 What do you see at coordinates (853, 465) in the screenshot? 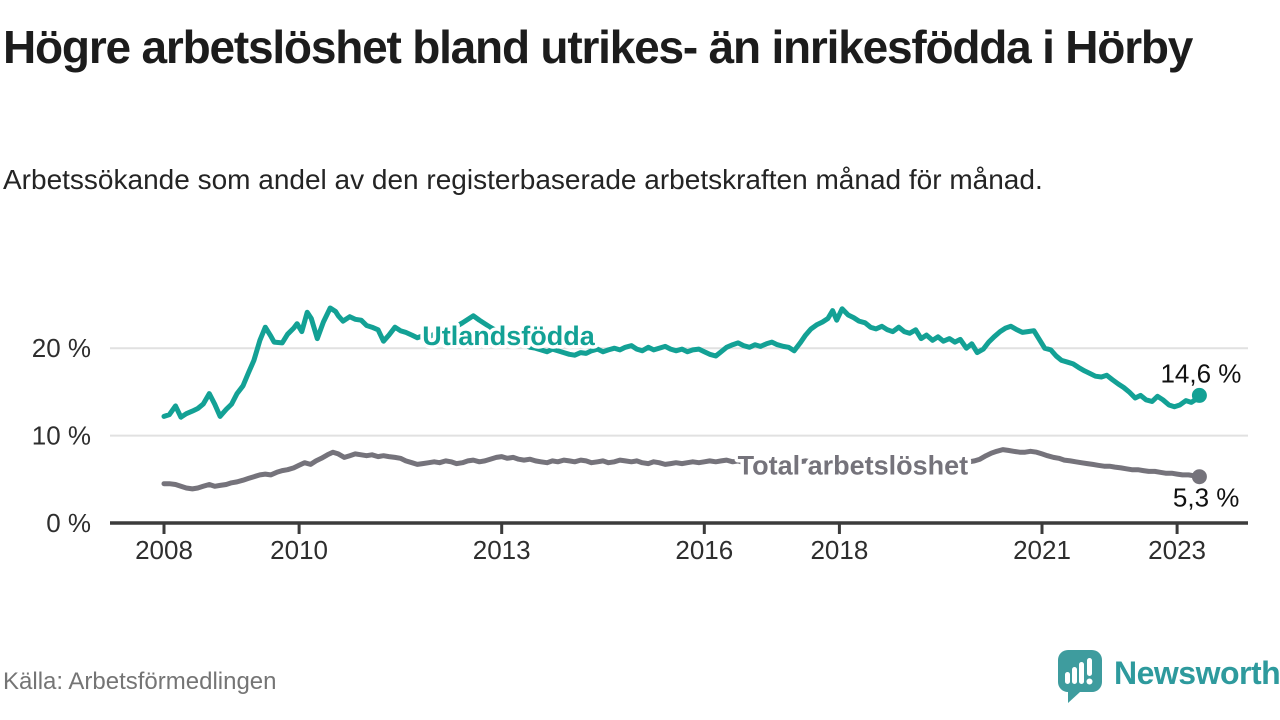
I see `series-inline-label: Total arbetslöshet` at bounding box center [853, 465].